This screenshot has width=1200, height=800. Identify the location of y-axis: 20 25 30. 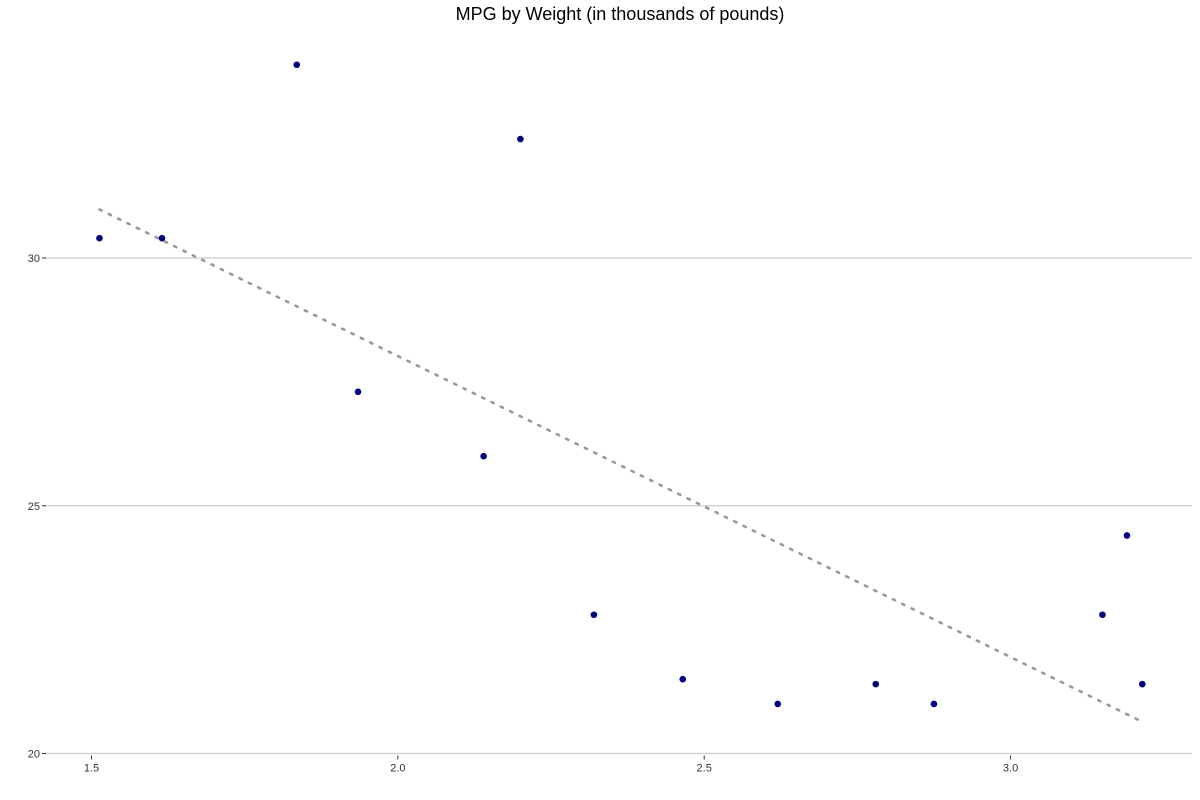
(37, 507).